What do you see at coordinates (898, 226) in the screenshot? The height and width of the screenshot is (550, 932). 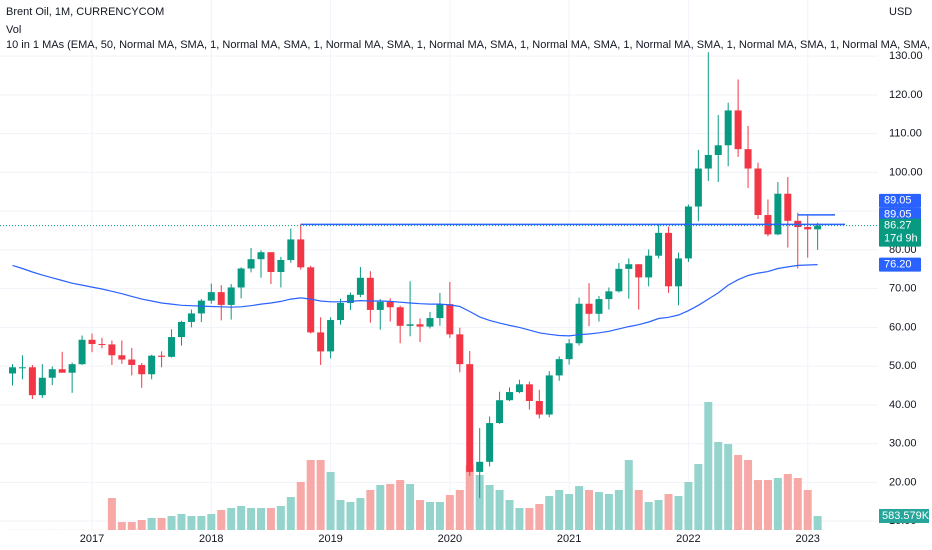 I see `last-price-label: 86.27` at bounding box center [898, 226].